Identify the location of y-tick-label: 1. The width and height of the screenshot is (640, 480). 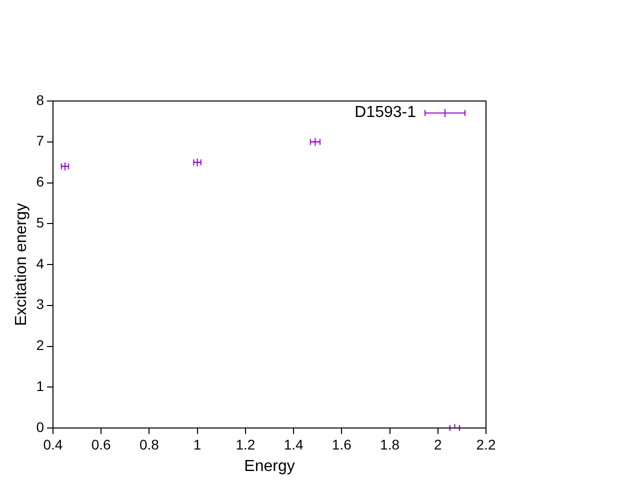
(40, 386).